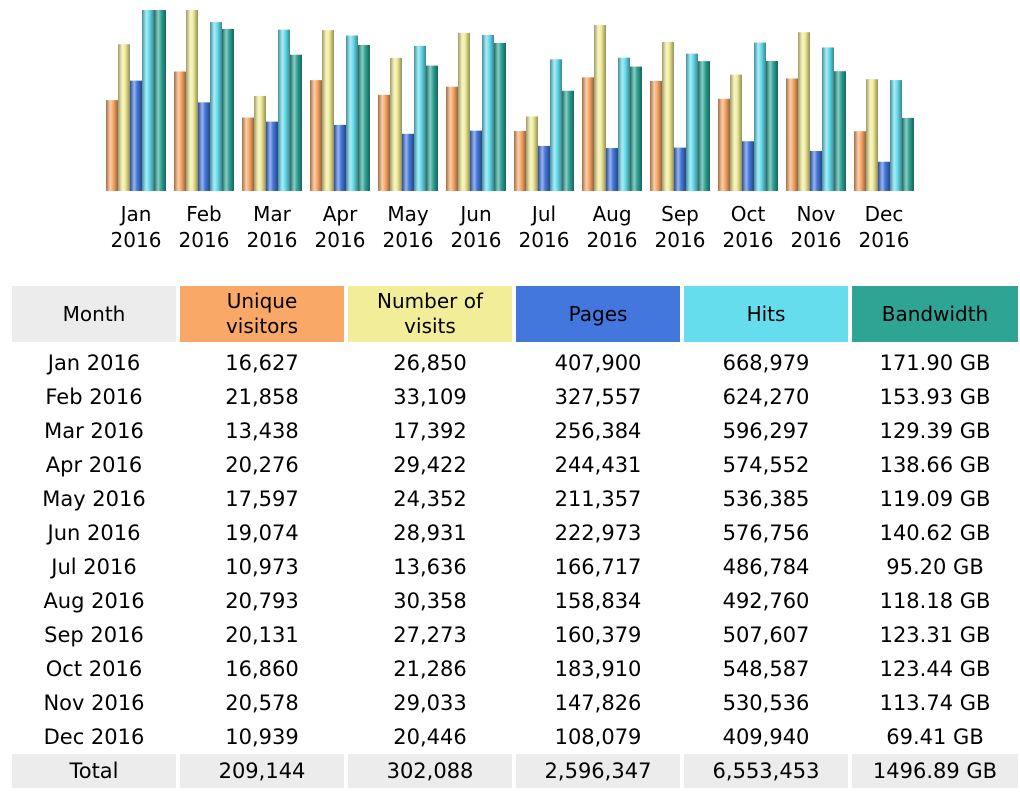  Describe the element at coordinates (94, 533) in the screenshot. I see `cell-month: Jun 2016` at that location.